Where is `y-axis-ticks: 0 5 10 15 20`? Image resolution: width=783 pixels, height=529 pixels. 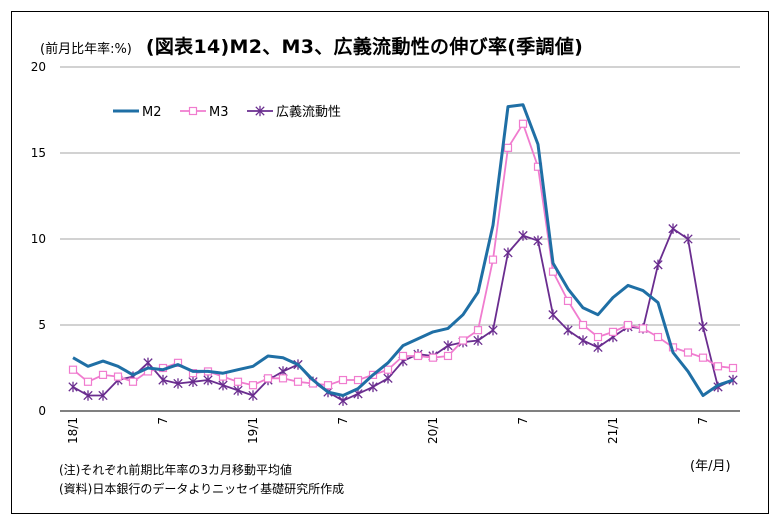 y-axis-ticks: 0 5 10 15 20 is located at coordinates (38, 239).